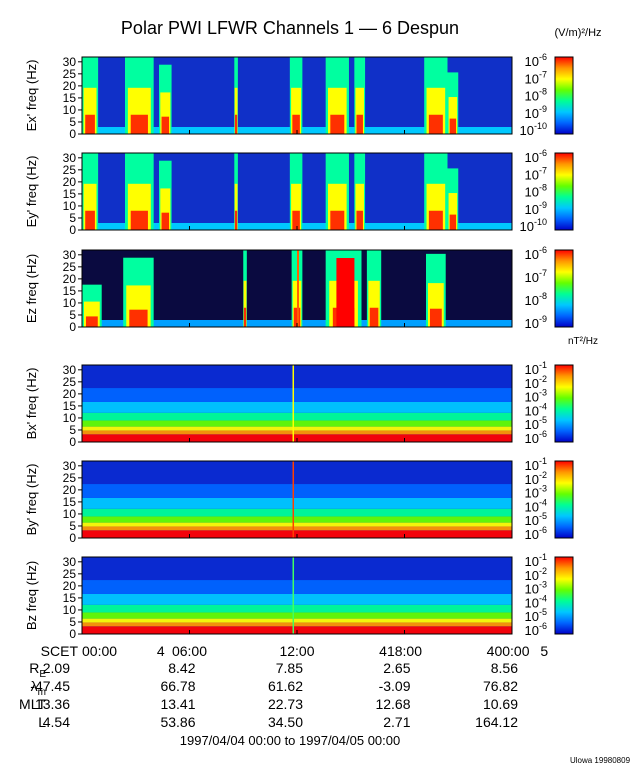  I want to click on colorbar-tick-label: 10⁻⁸, so click(536, 299).